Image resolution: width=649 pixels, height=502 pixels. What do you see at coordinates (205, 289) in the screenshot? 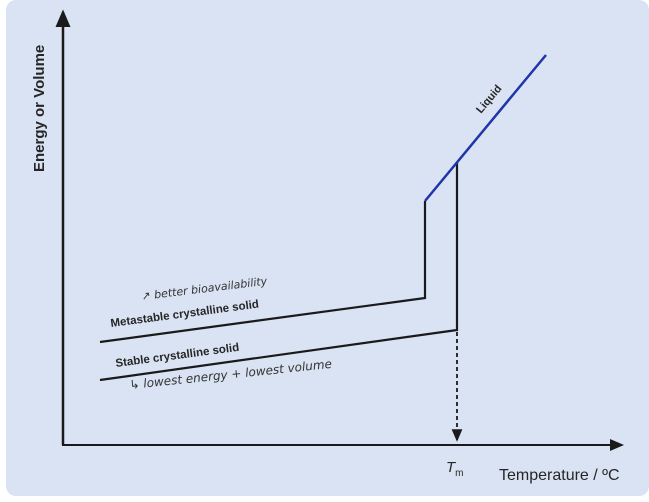
I see `metastable-annotation: ↗ better bioavailability` at bounding box center [205, 289].